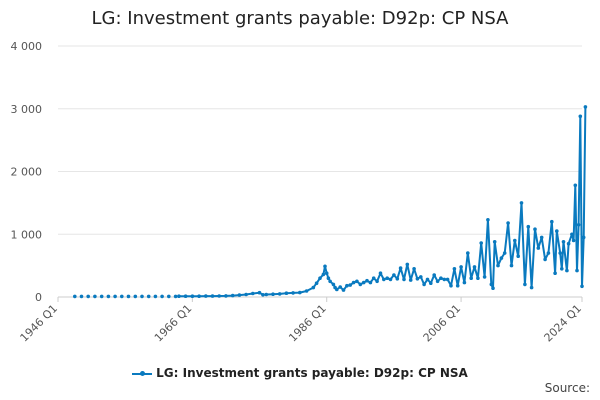  What do you see at coordinates (27, 46) in the screenshot?
I see `y-tick-label: 4 000` at bounding box center [27, 46].